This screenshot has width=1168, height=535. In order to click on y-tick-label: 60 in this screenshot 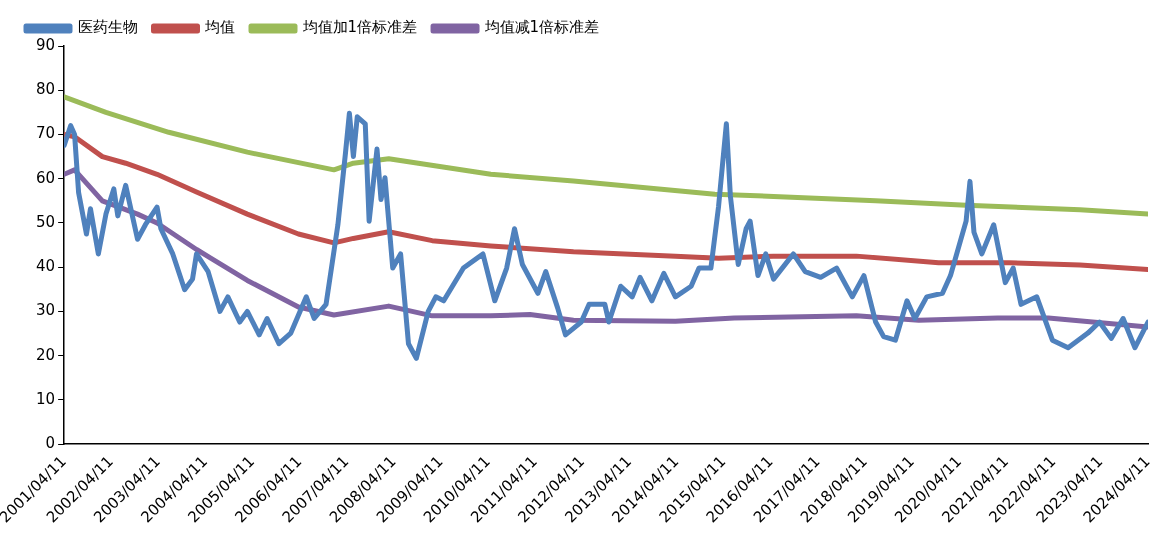, I will do `click(46, 177)`.